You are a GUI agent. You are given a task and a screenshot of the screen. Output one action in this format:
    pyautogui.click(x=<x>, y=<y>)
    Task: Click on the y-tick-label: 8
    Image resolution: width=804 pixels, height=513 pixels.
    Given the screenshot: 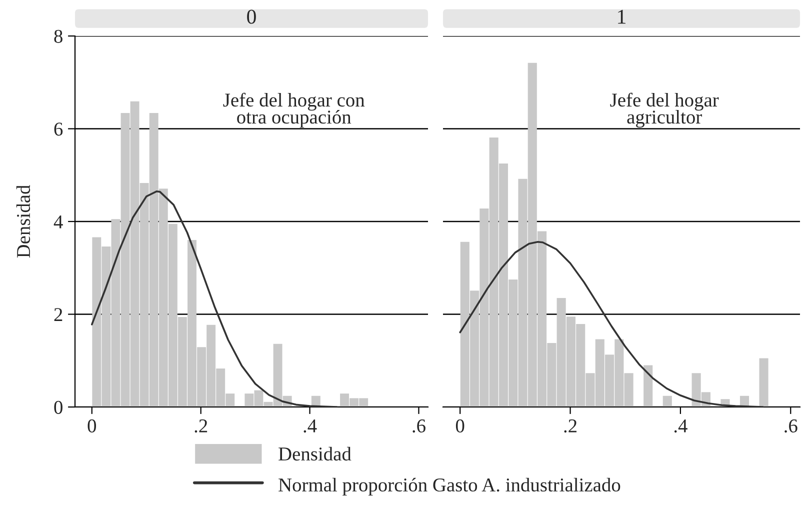 What is the action you would take?
    pyautogui.click(x=58, y=36)
    